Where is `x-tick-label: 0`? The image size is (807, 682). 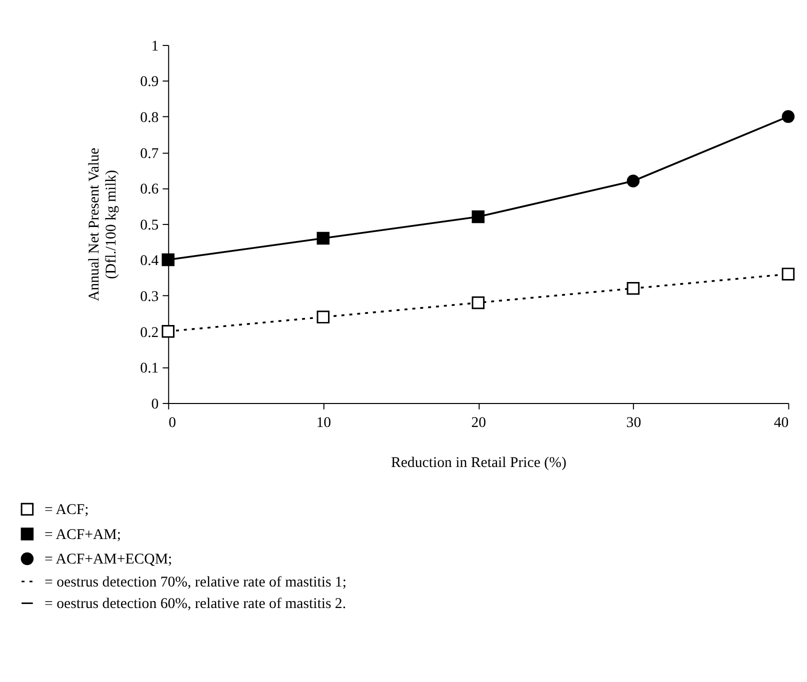
x-tick-label: 0 is located at coordinates (172, 423).